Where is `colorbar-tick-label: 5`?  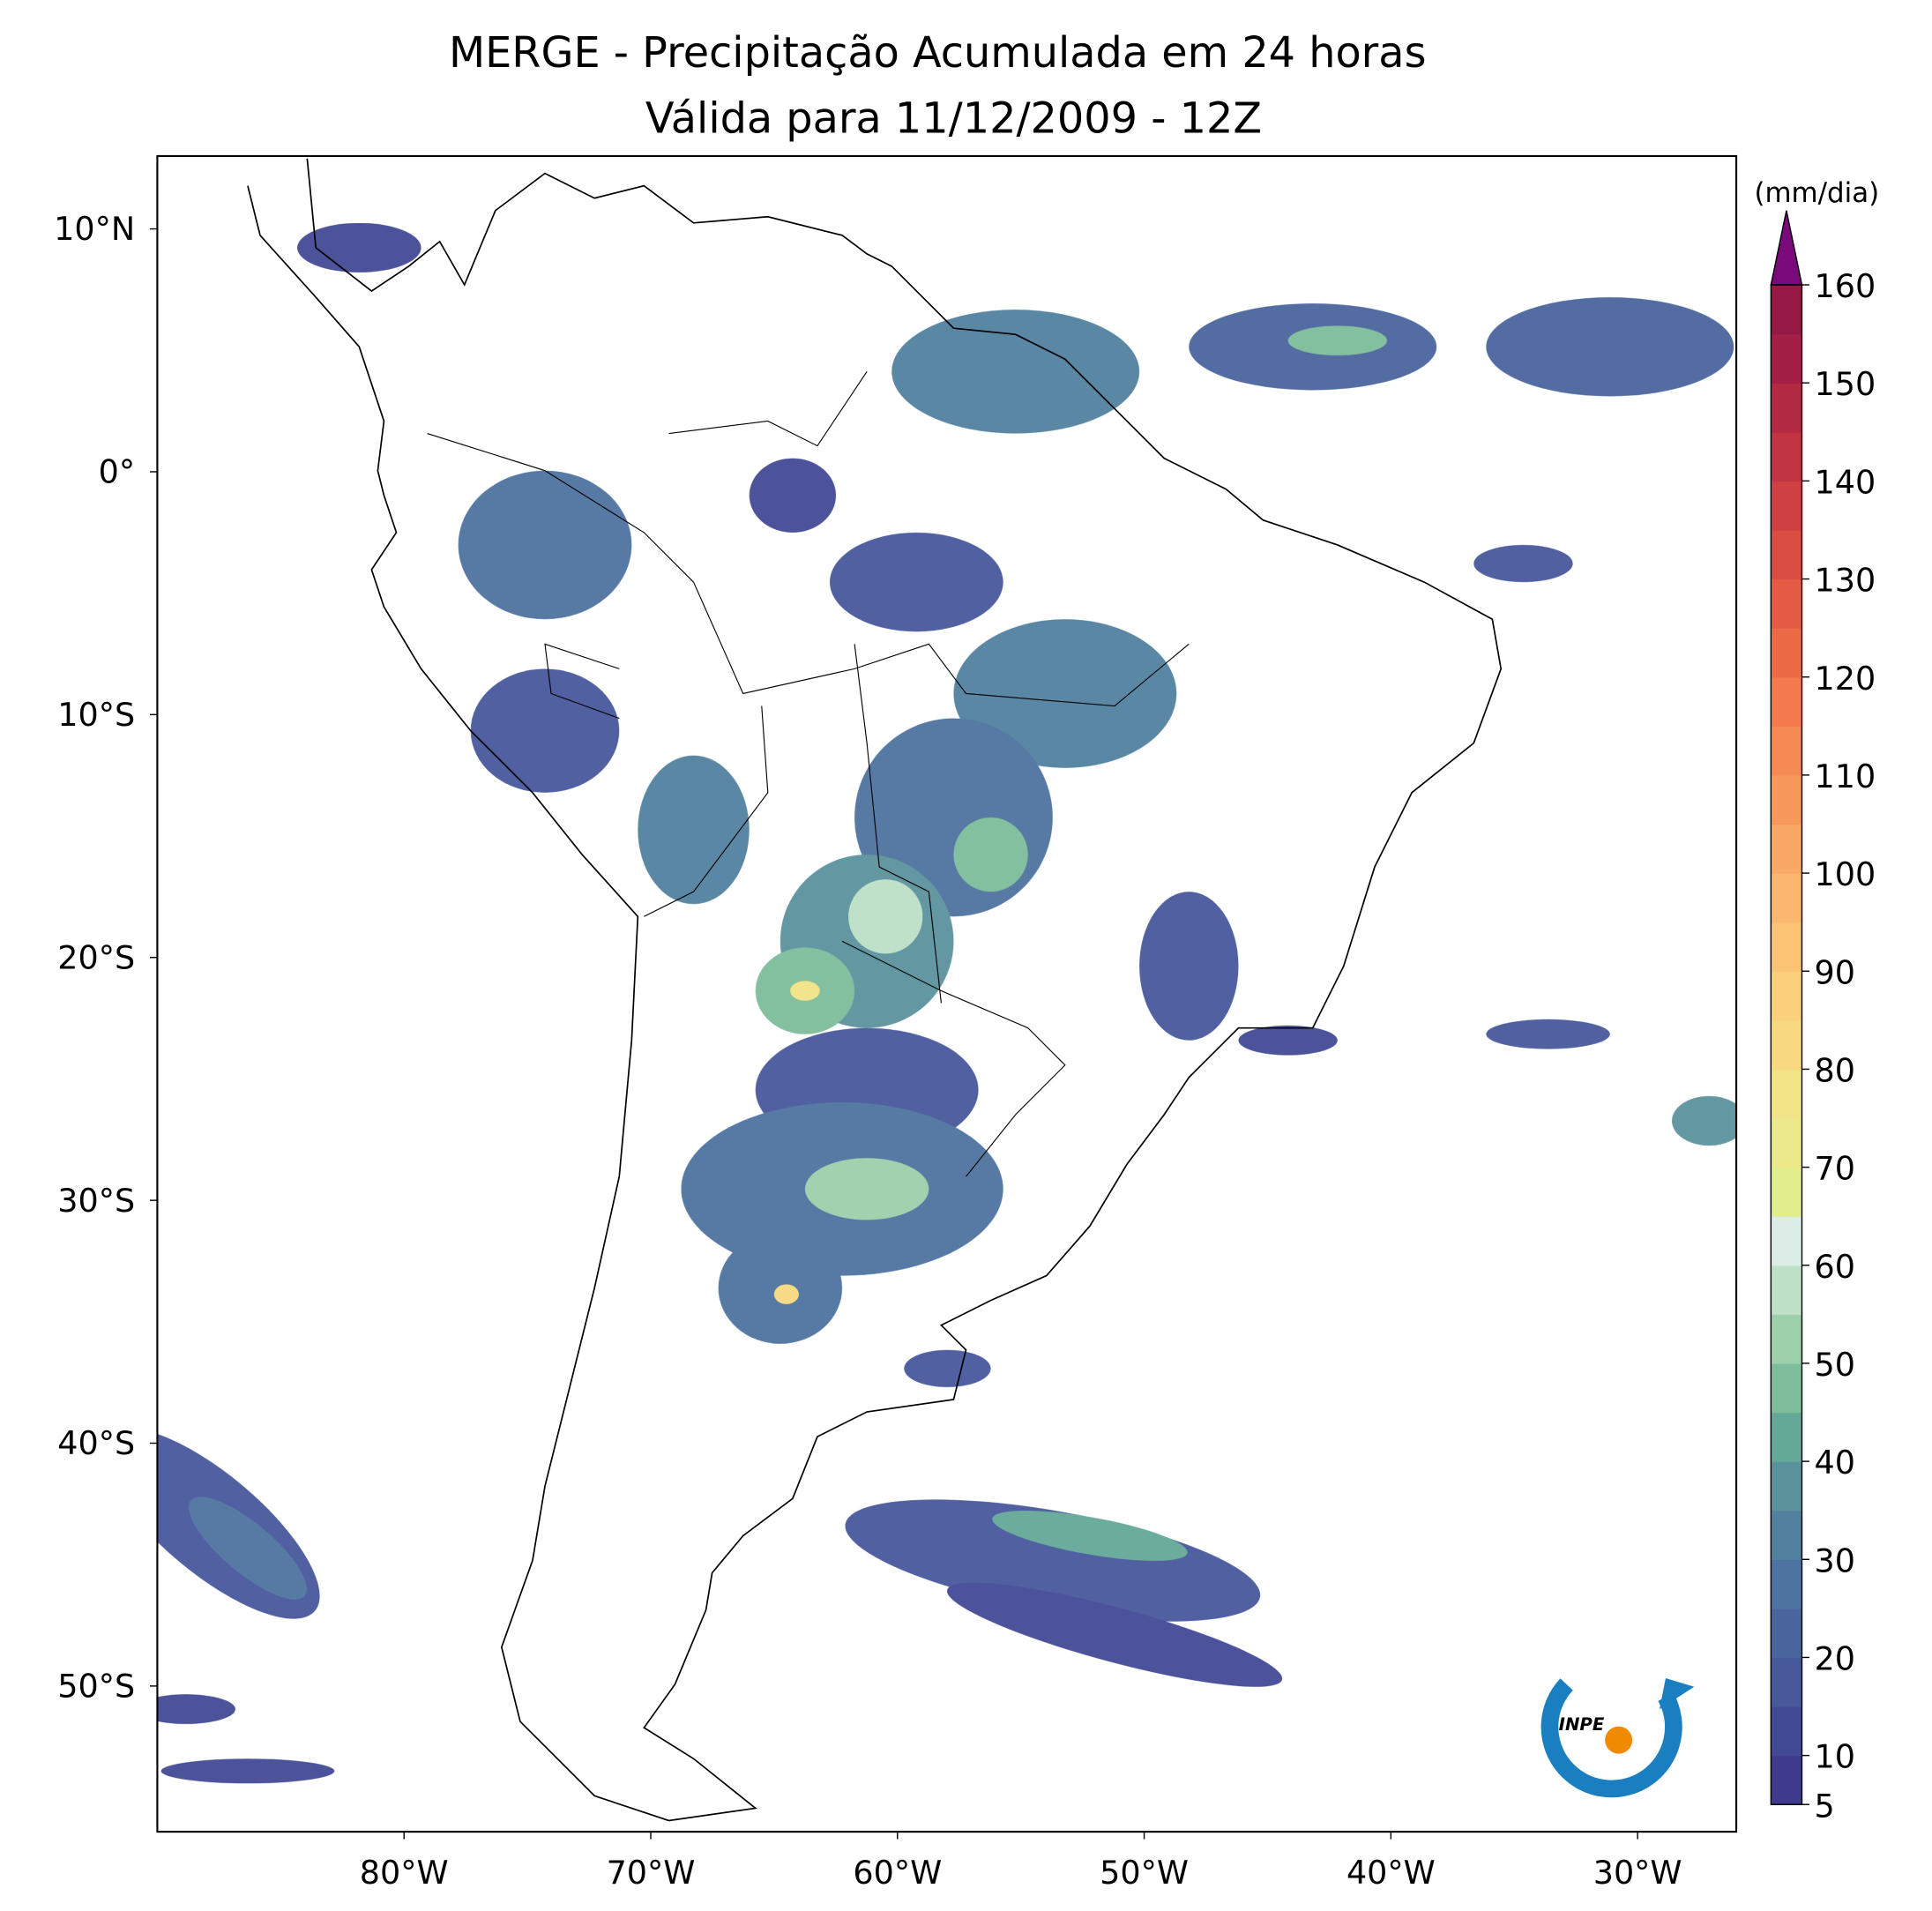 colorbar-tick-label: 5 is located at coordinates (1825, 1806).